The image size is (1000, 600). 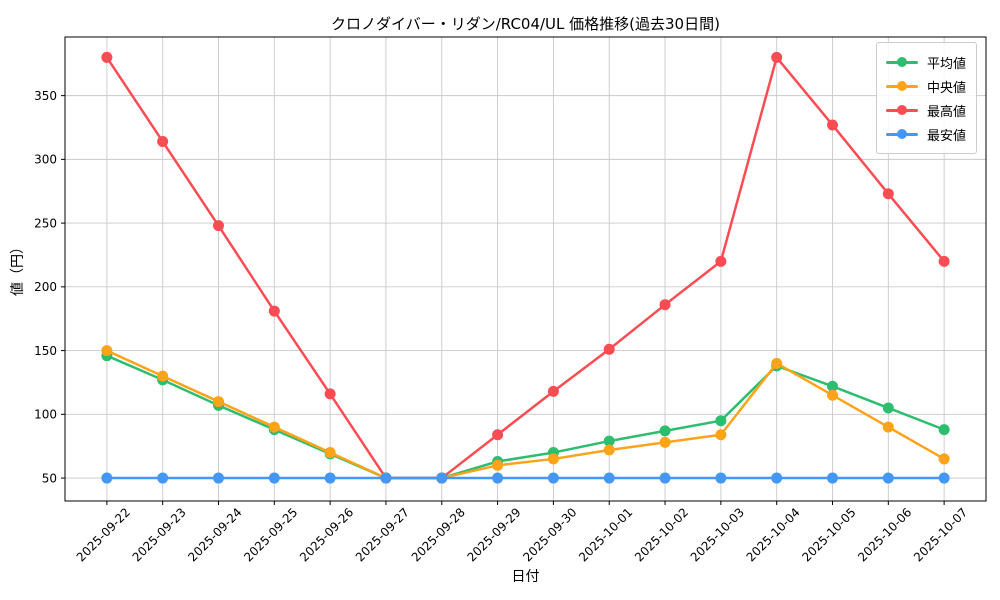 What do you see at coordinates (525, 24) in the screenshot?
I see `chart-title: クロノダイバー・リダン/RC04/UL 価格推移(過去30日間)` at bounding box center [525, 24].